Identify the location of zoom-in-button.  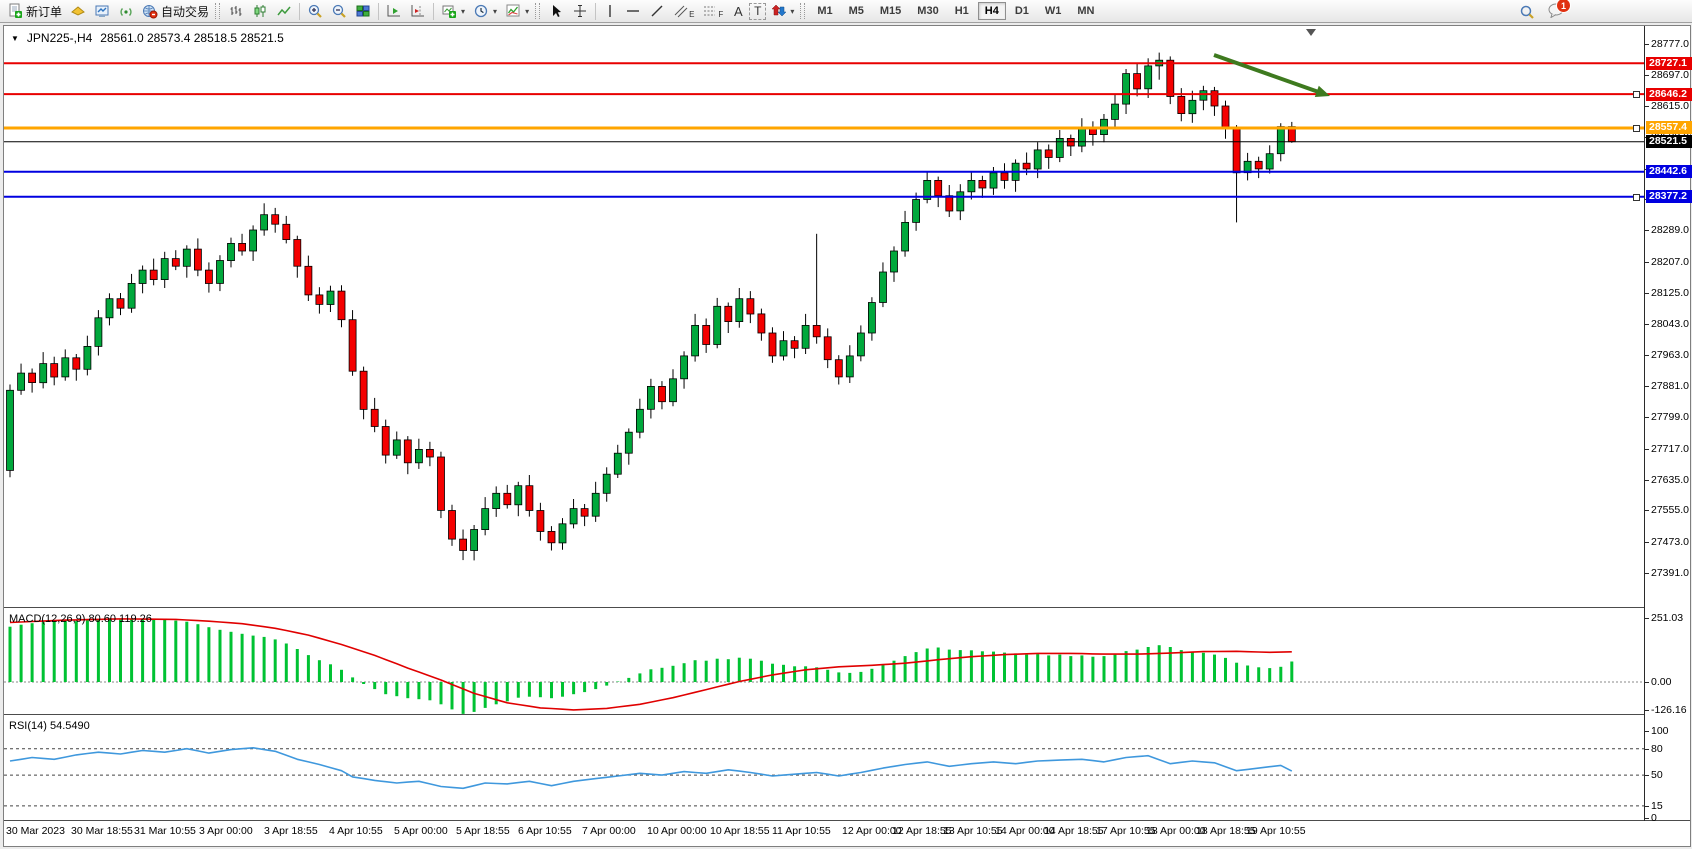
(315, 11).